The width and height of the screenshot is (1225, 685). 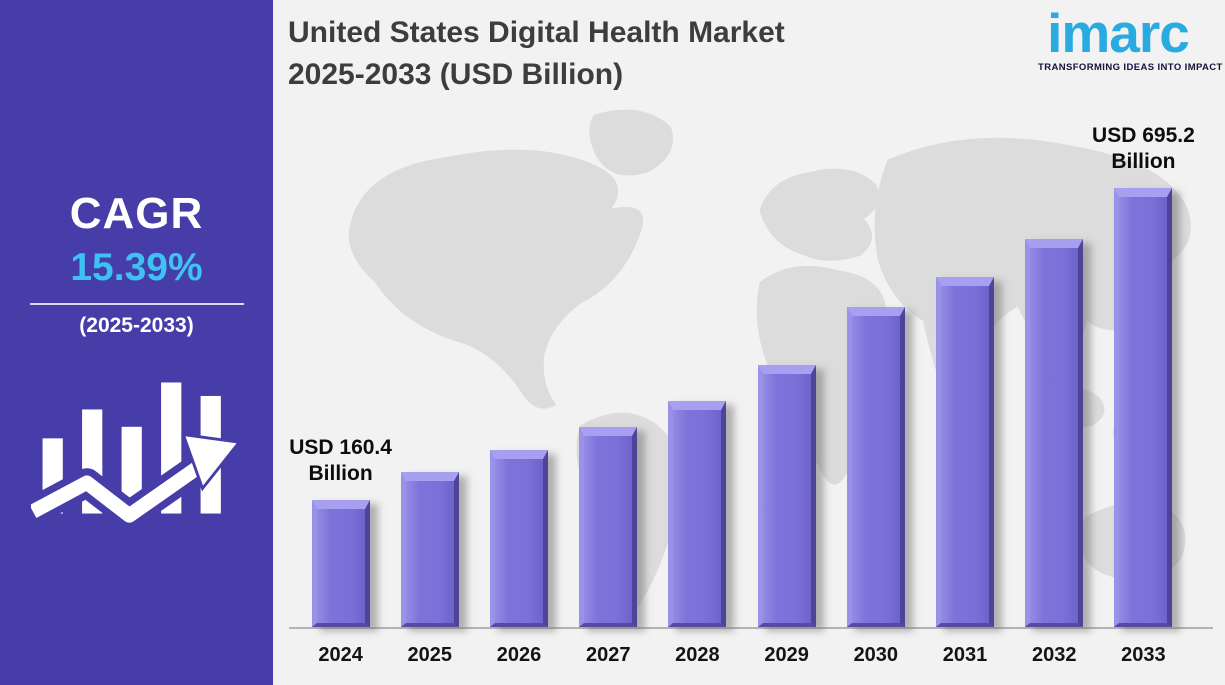 I want to click on x-axis-label-2031: 2031, so click(x=965, y=655).